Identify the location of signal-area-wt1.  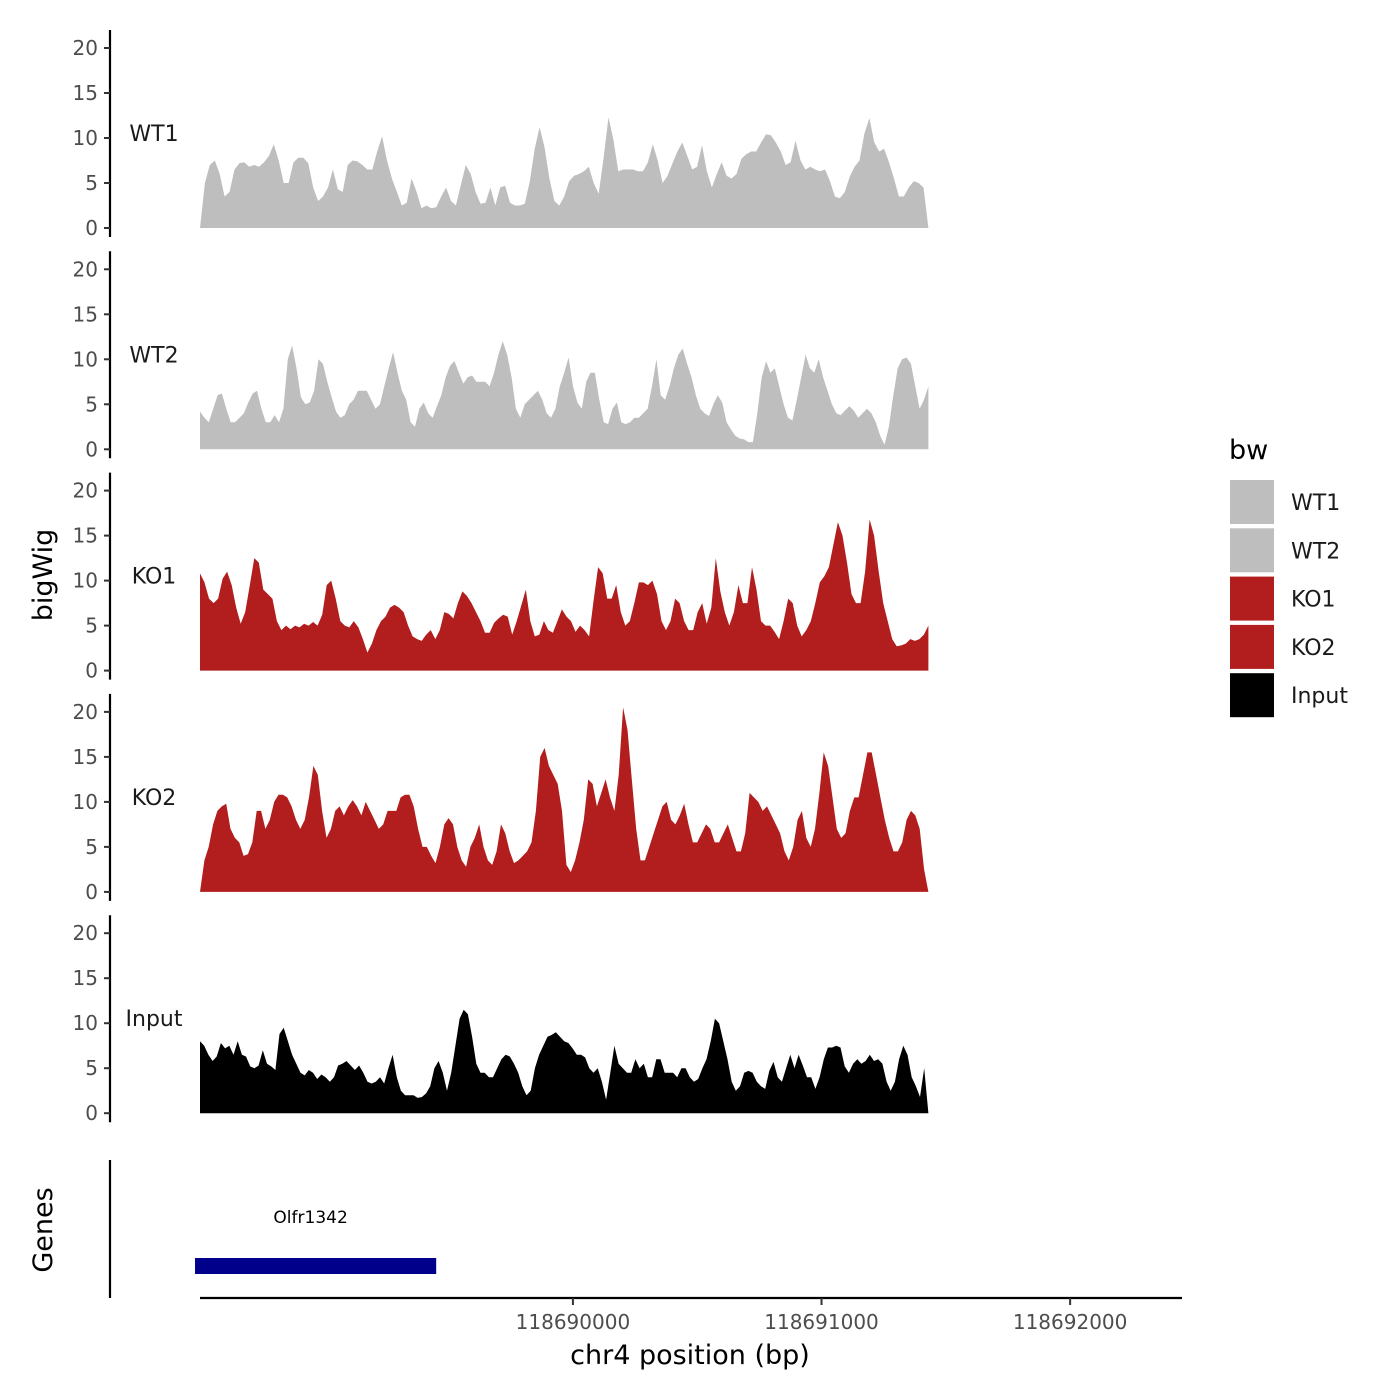
(564, 172).